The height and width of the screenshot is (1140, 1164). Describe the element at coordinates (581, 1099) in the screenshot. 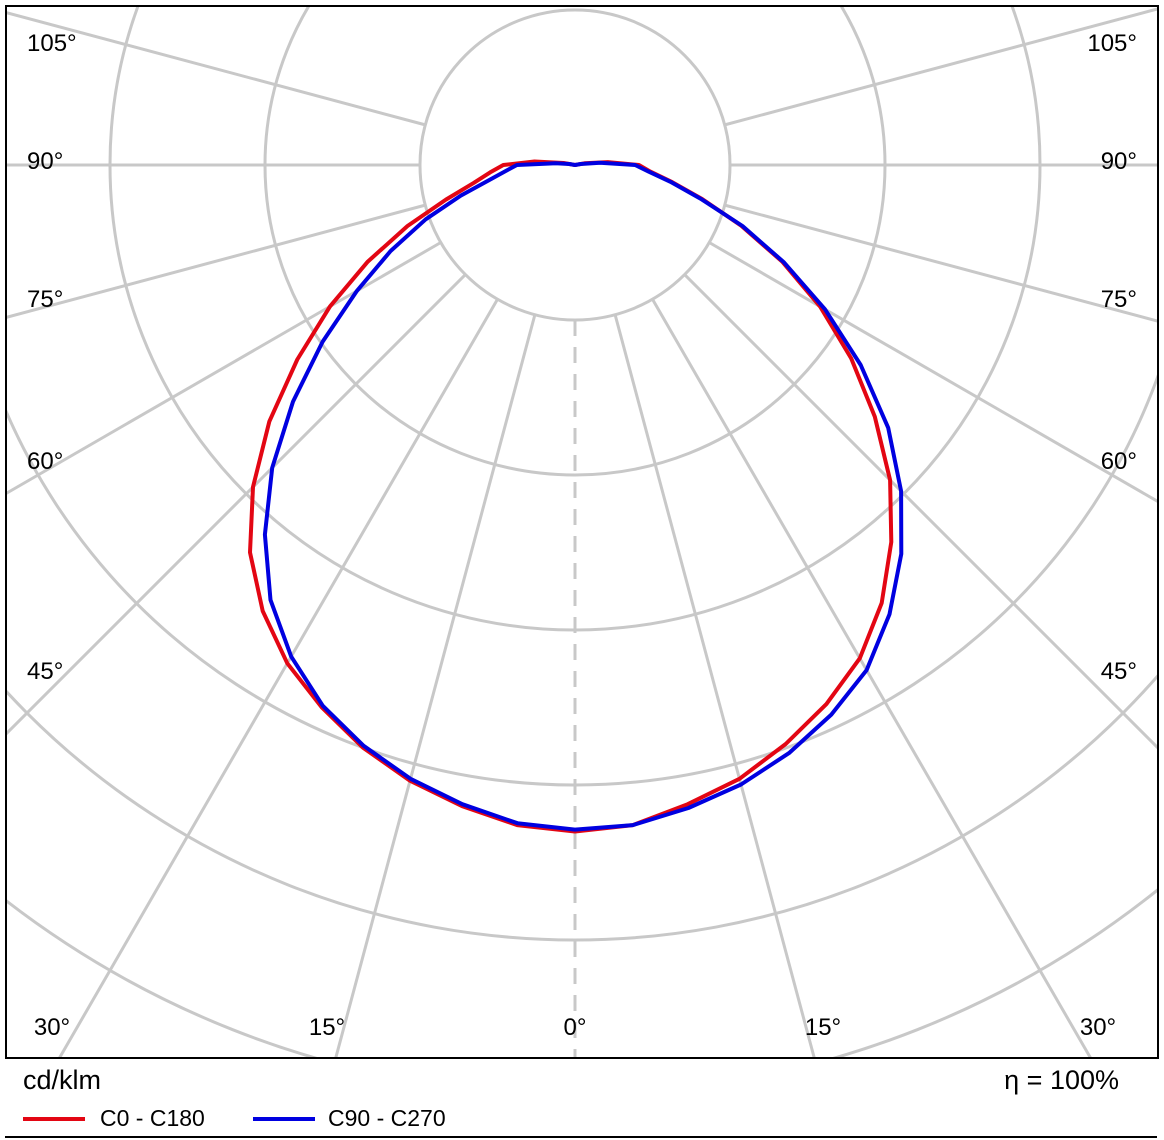

I see `legend-footer: cd/klm η = 100% C0 - C180 C90 - C270` at that location.